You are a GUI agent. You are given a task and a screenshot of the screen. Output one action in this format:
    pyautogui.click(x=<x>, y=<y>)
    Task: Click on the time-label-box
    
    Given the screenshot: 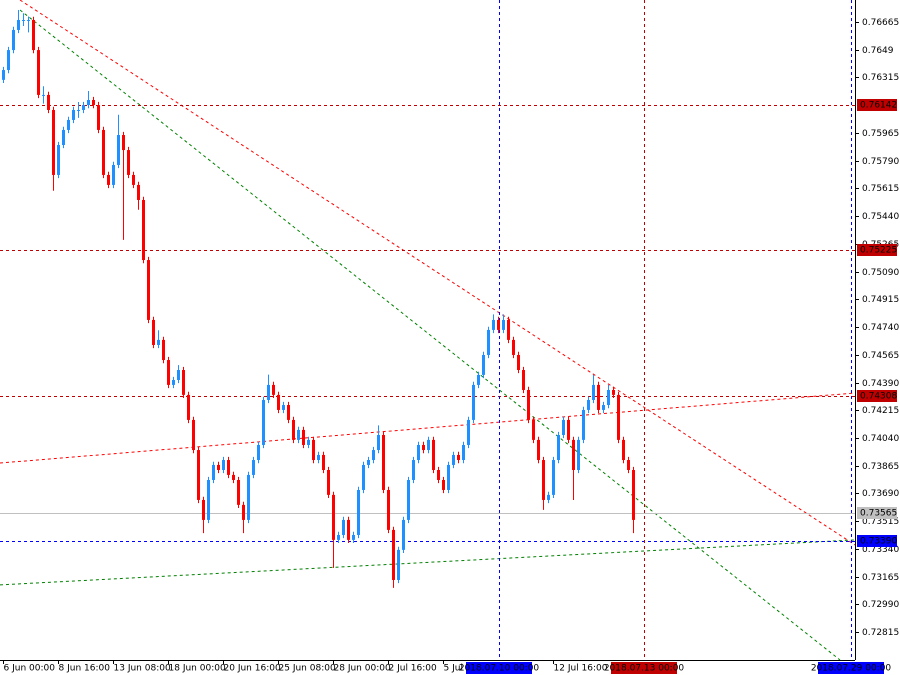 What is the action you would take?
    pyautogui.click(x=499, y=668)
    